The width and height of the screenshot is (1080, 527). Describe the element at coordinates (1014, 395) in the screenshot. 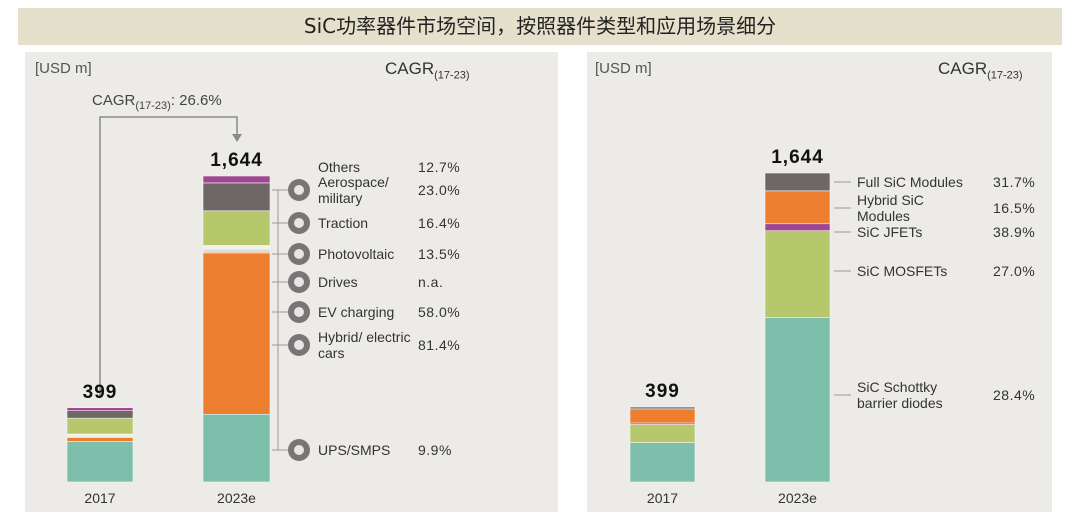

I see `cagr-value: 28.4%` at that location.